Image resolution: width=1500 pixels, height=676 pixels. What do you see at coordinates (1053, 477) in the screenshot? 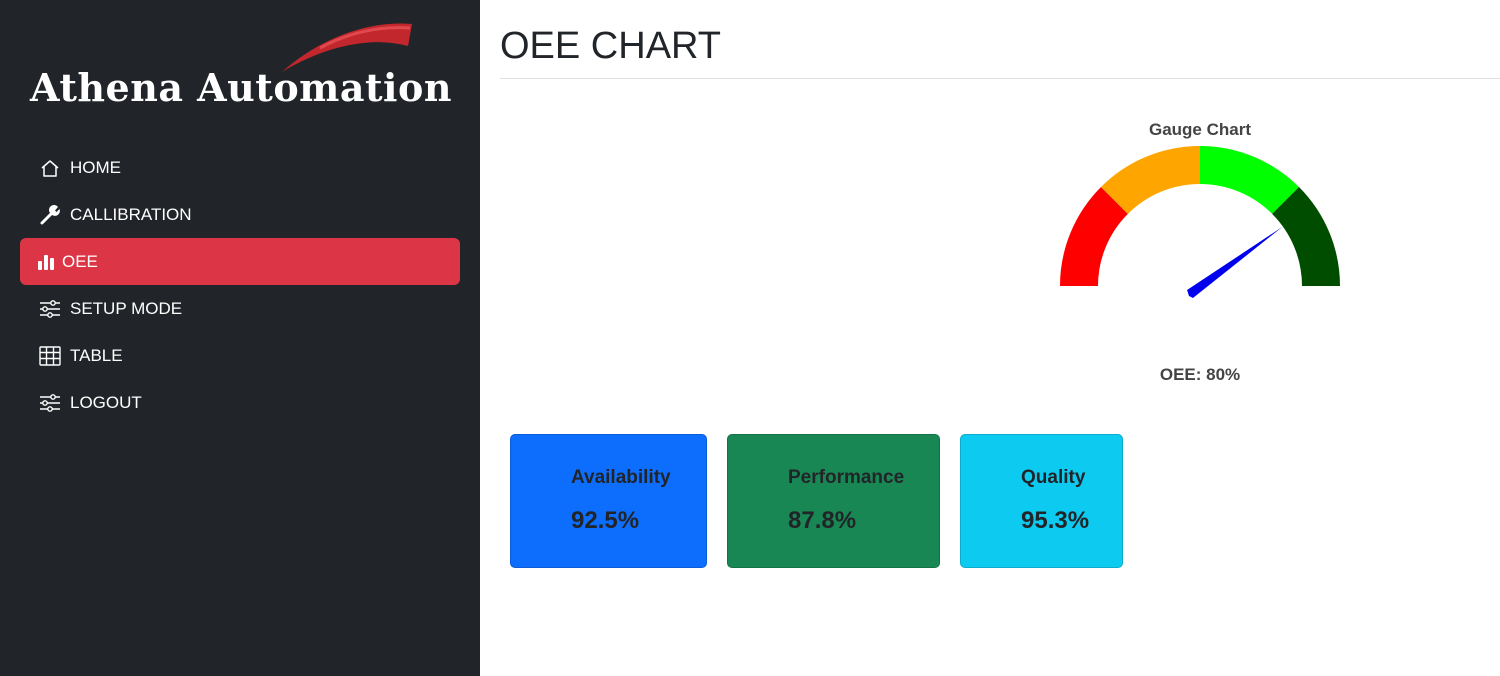
I see `quality-label: Quality` at bounding box center [1053, 477].